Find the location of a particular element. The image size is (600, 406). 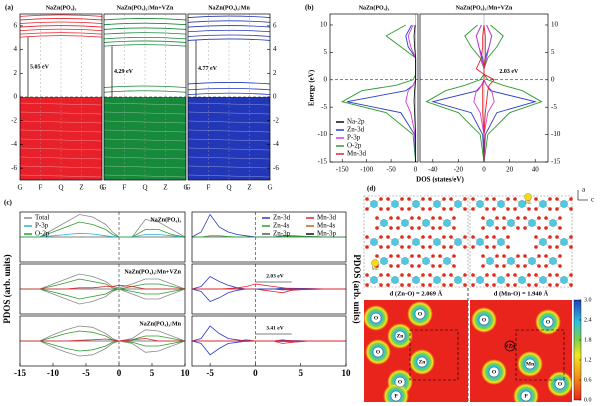

panel-label: (d) is located at coordinates (371, 189).